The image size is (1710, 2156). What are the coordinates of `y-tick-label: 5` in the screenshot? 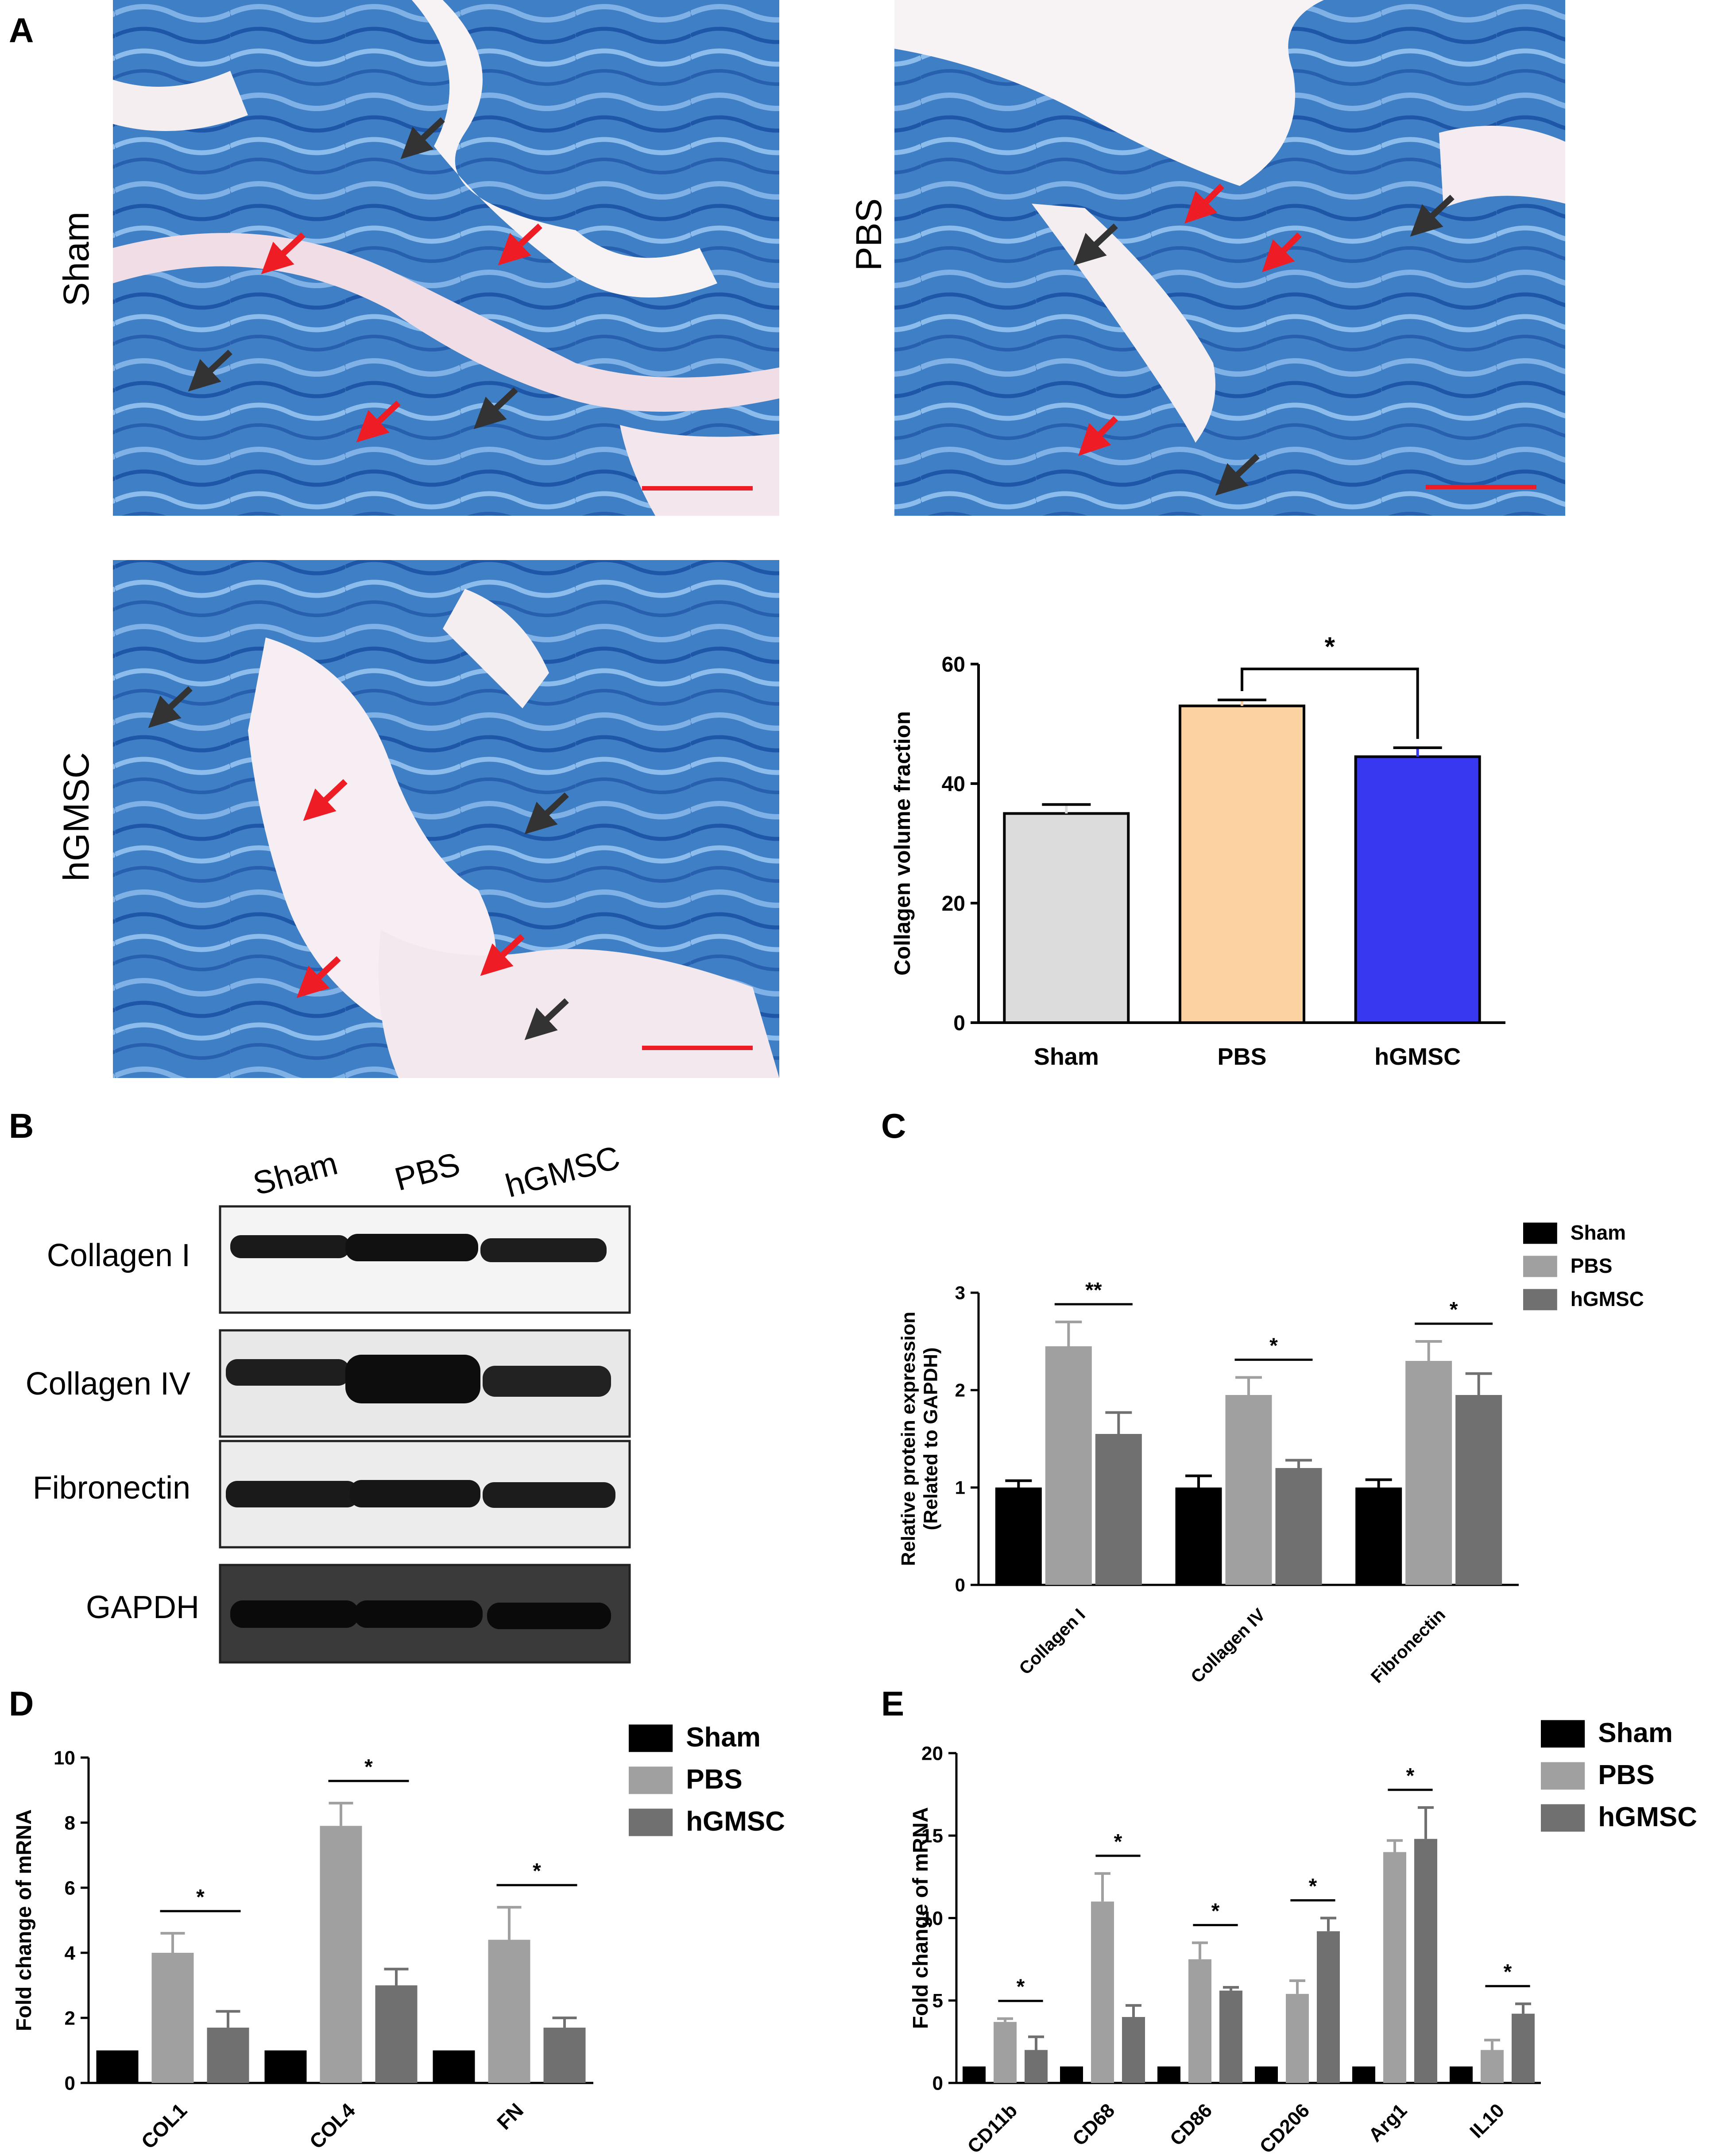 It's located at (938, 2001).